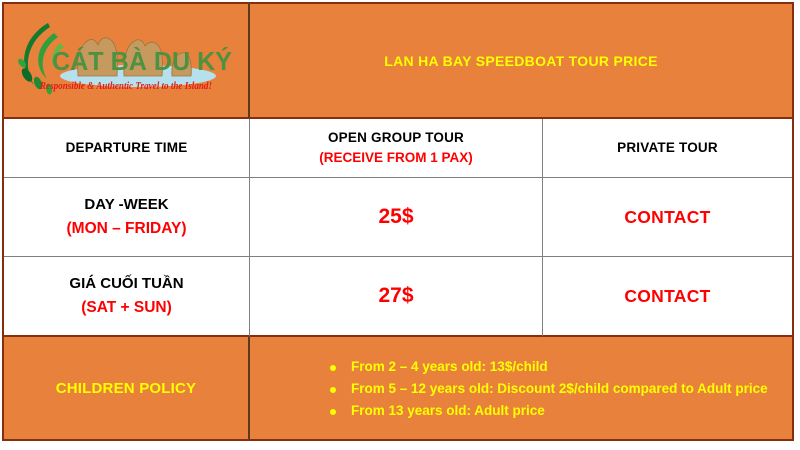 The height and width of the screenshot is (450, 800). I want to click on row-weekend-group-price-cell: 27$, so click(396, 297).